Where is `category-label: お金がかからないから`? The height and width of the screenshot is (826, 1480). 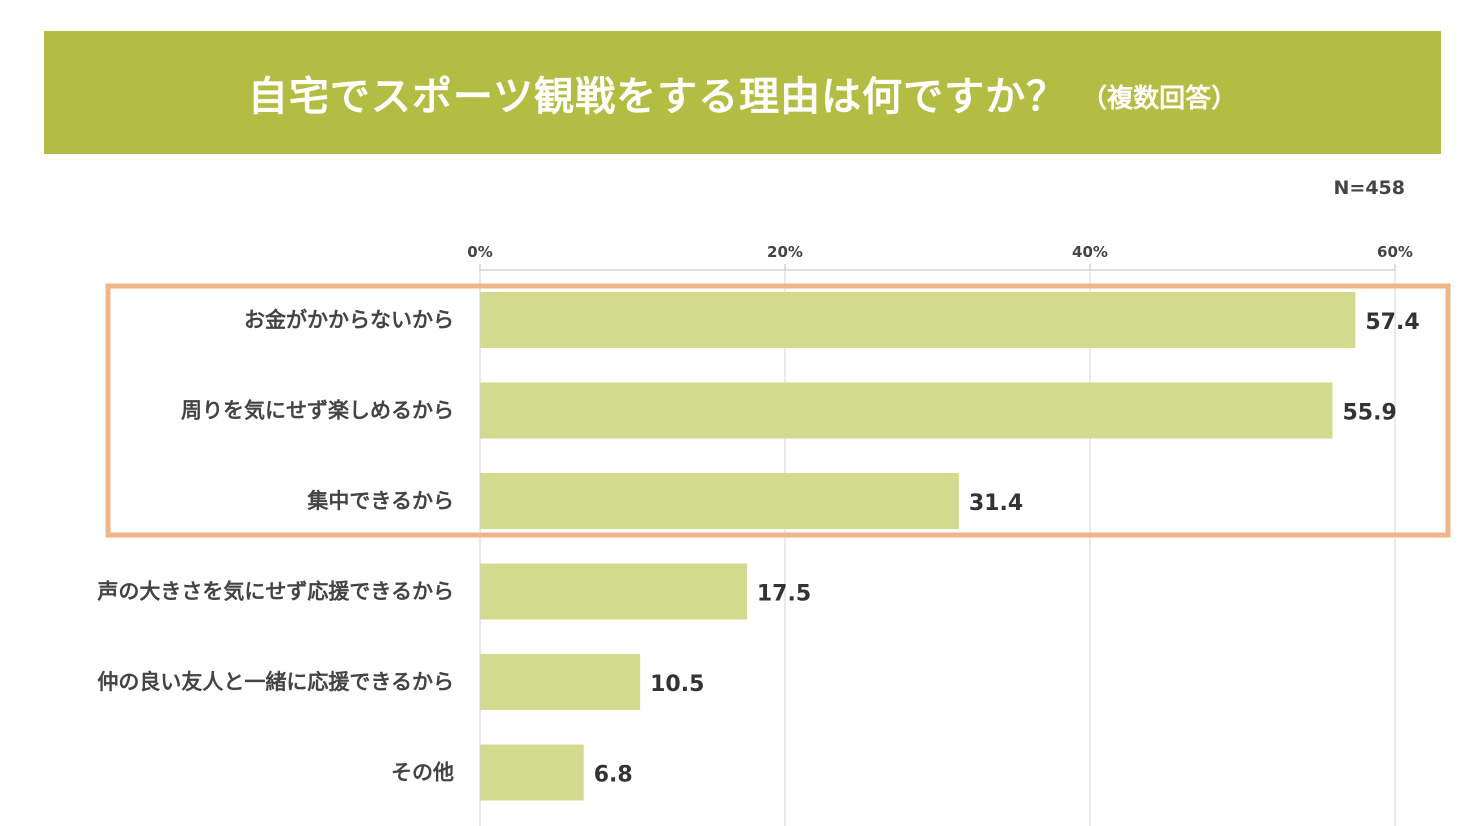
category-label: お金がかからないから is located at coordinates (349, 320).